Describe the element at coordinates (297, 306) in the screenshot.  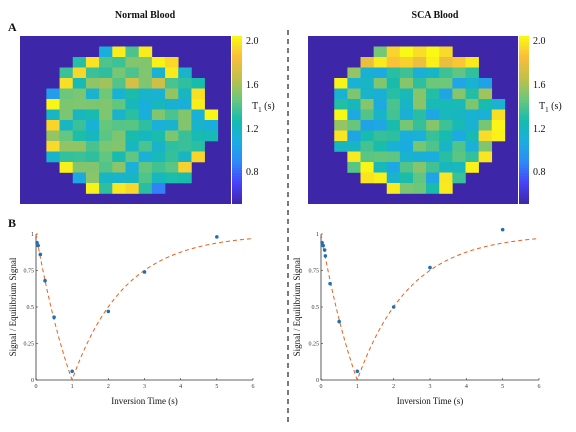
I see `y-axis-label: Signal / Equilibrium Signal` at that location.